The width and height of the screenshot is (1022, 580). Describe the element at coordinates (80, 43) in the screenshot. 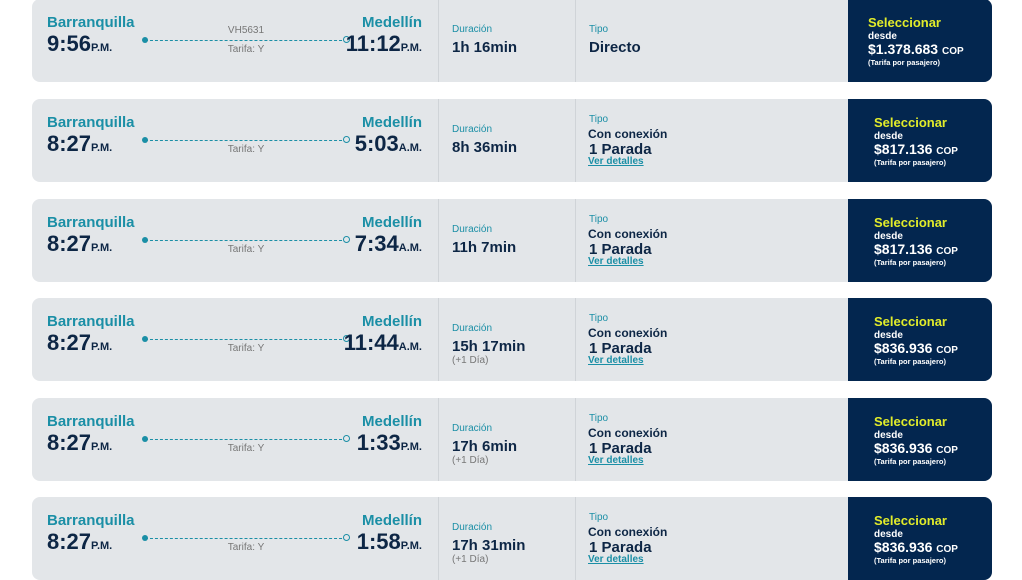

I see `departure-time: 9:56P.M.` at that location.